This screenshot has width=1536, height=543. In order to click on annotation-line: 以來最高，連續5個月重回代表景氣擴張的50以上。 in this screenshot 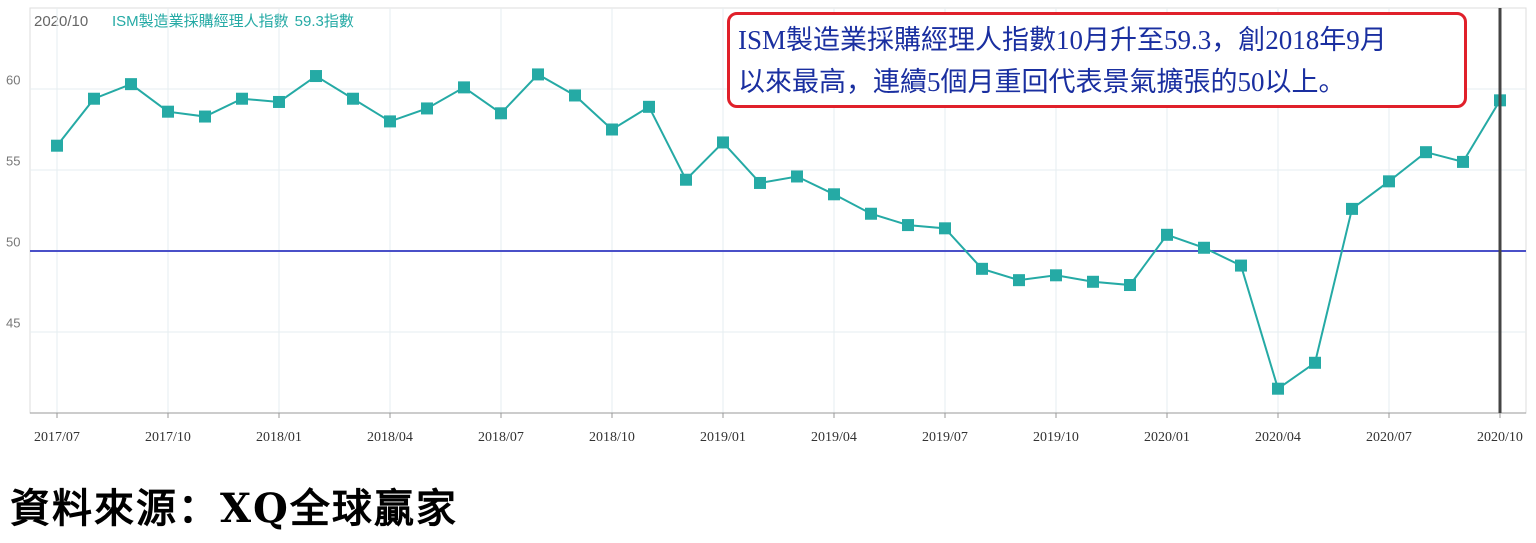, I will do `click(1042, 82)`.